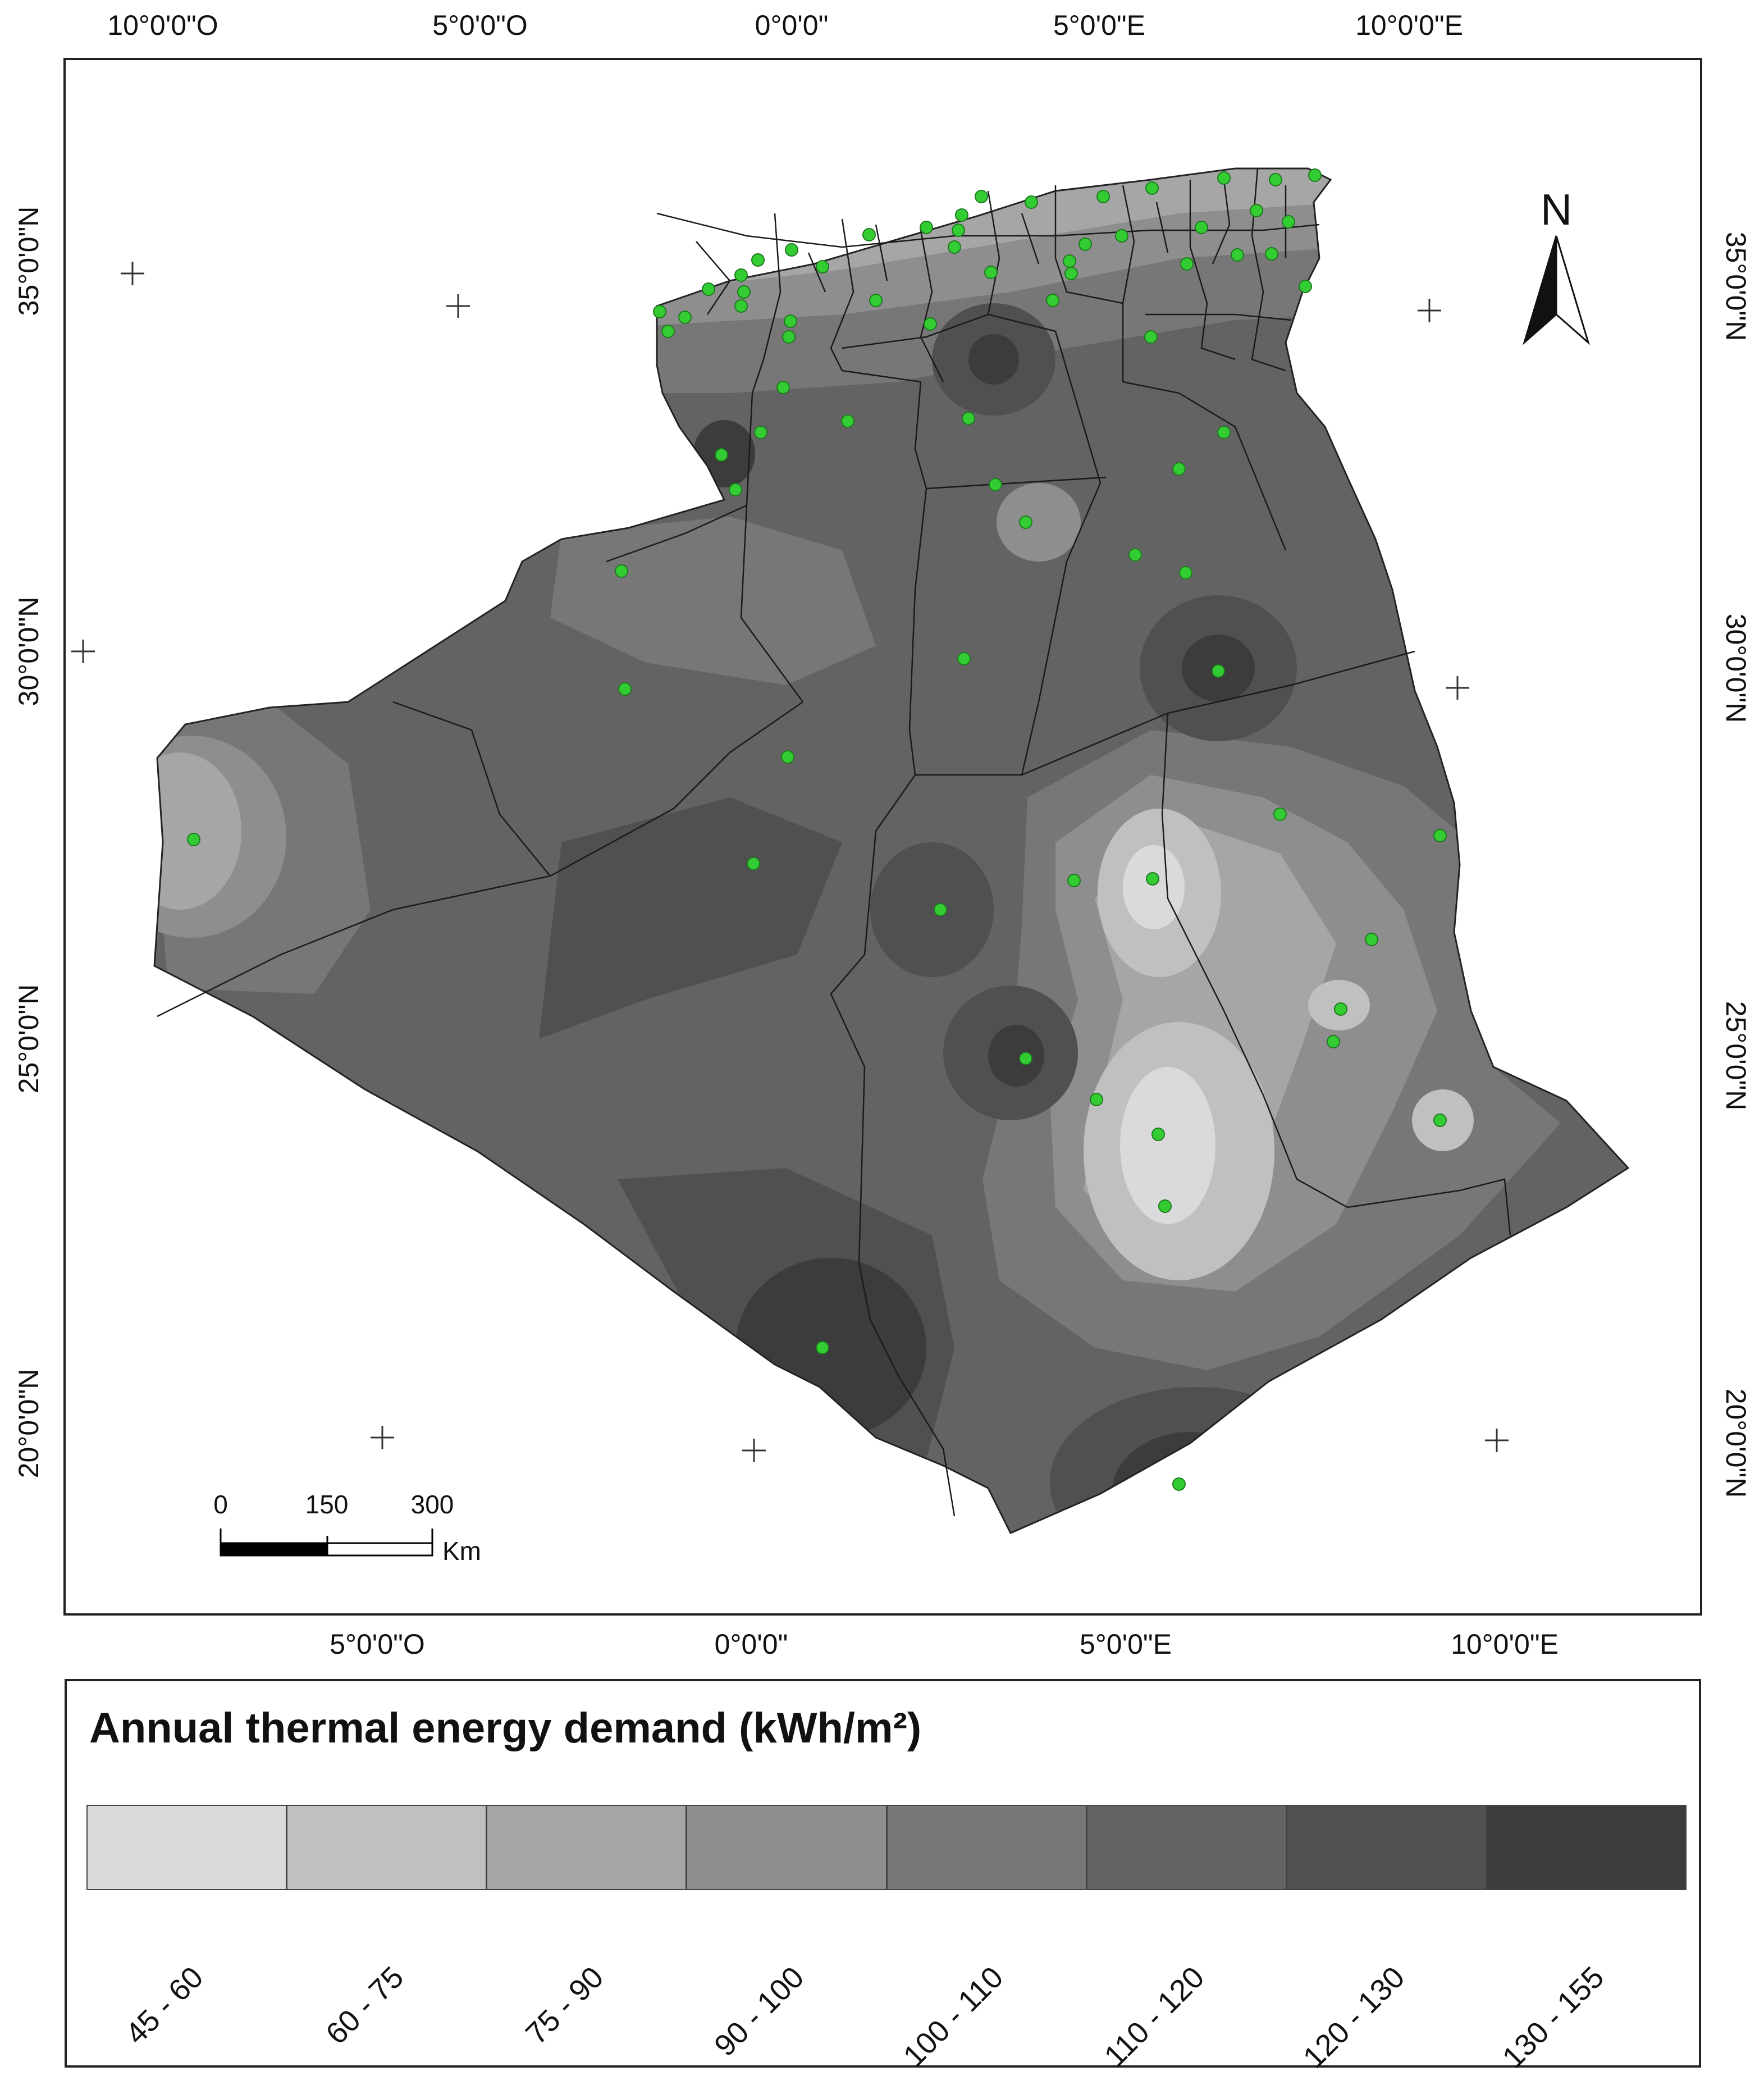 This screenshot has height=2085, width=1764. Describe the element at coordinates (164, 2005) in the screenshot. I see `legend-class-label: 45 - 60` at that location.